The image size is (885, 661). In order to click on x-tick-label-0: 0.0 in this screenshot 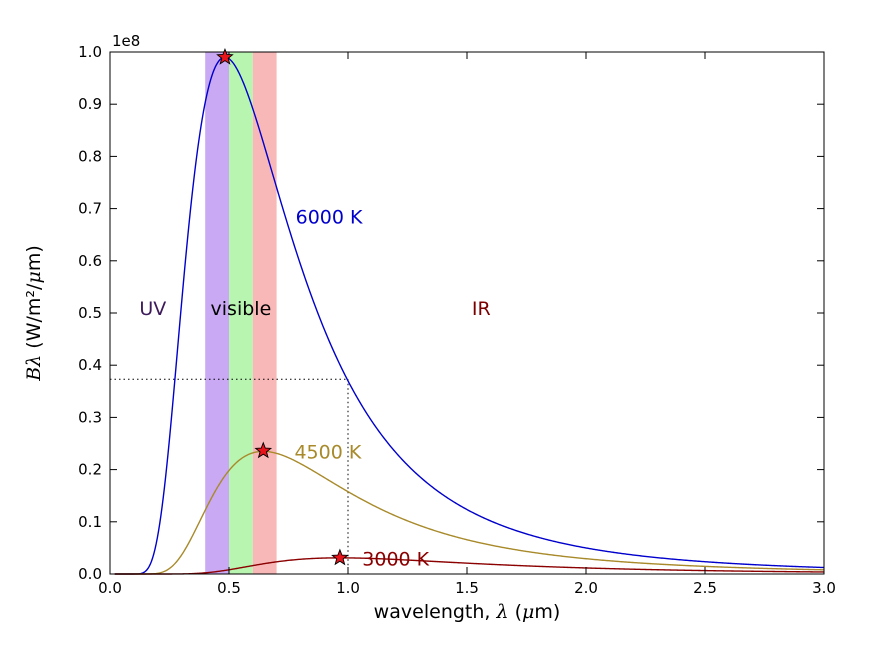, I will do `click(110, 588)`.